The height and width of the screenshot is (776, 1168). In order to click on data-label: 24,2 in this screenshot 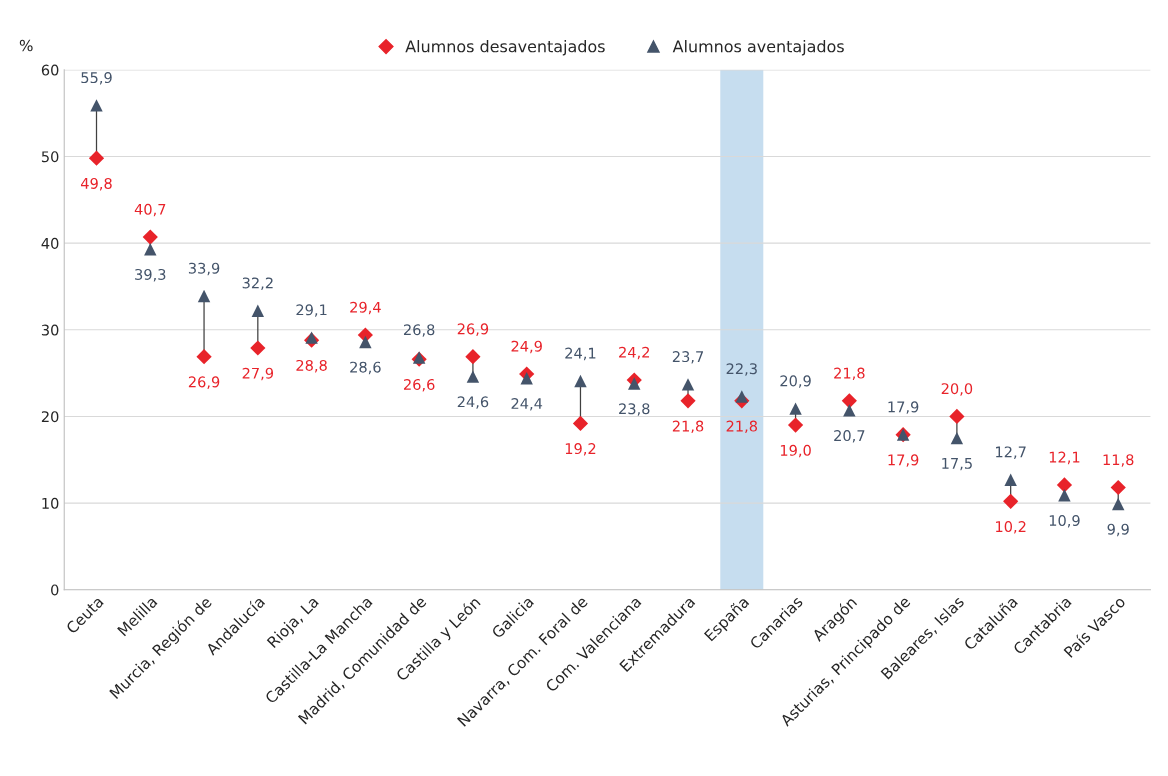, I will do `click(634, 353)`.